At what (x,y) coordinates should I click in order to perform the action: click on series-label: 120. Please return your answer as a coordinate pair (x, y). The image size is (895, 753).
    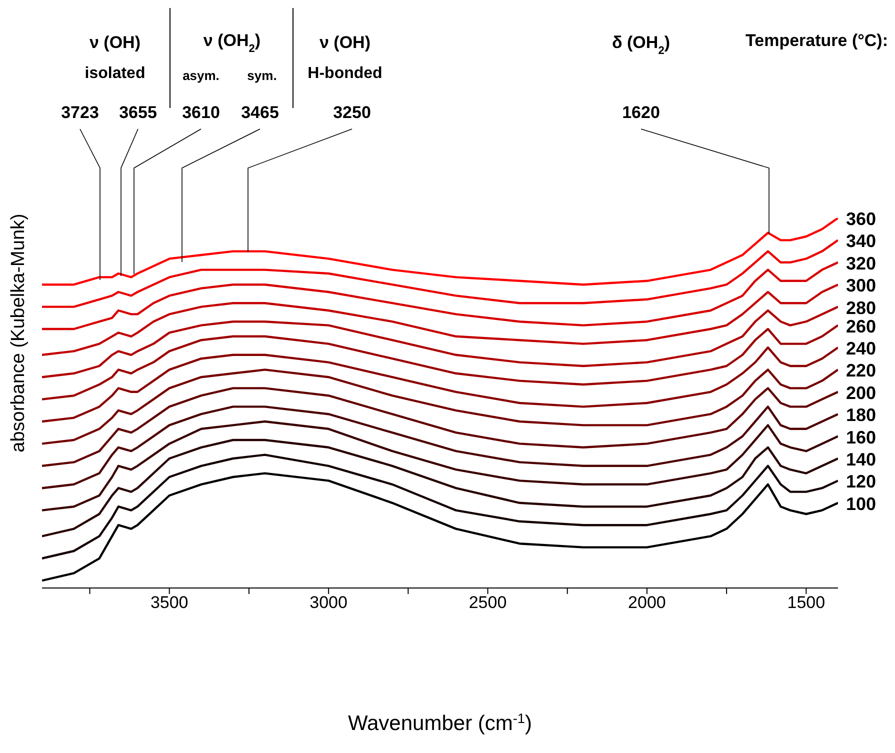
    Looking at the image, I should click on (861, 482).